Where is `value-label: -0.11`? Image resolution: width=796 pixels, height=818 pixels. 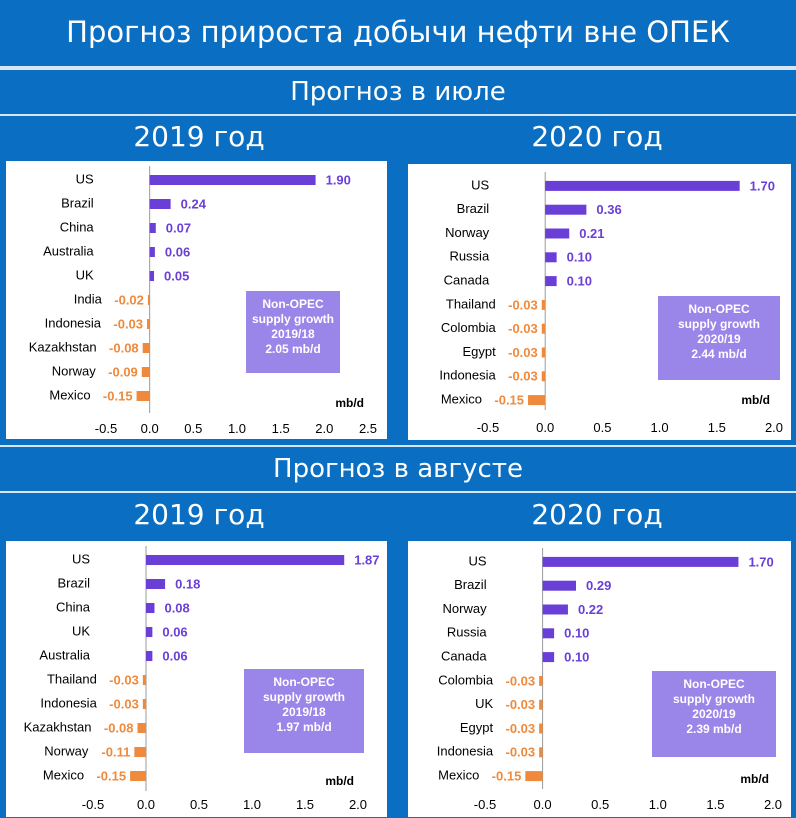 value-label: -0.11 is located at coordinates (115, 751).